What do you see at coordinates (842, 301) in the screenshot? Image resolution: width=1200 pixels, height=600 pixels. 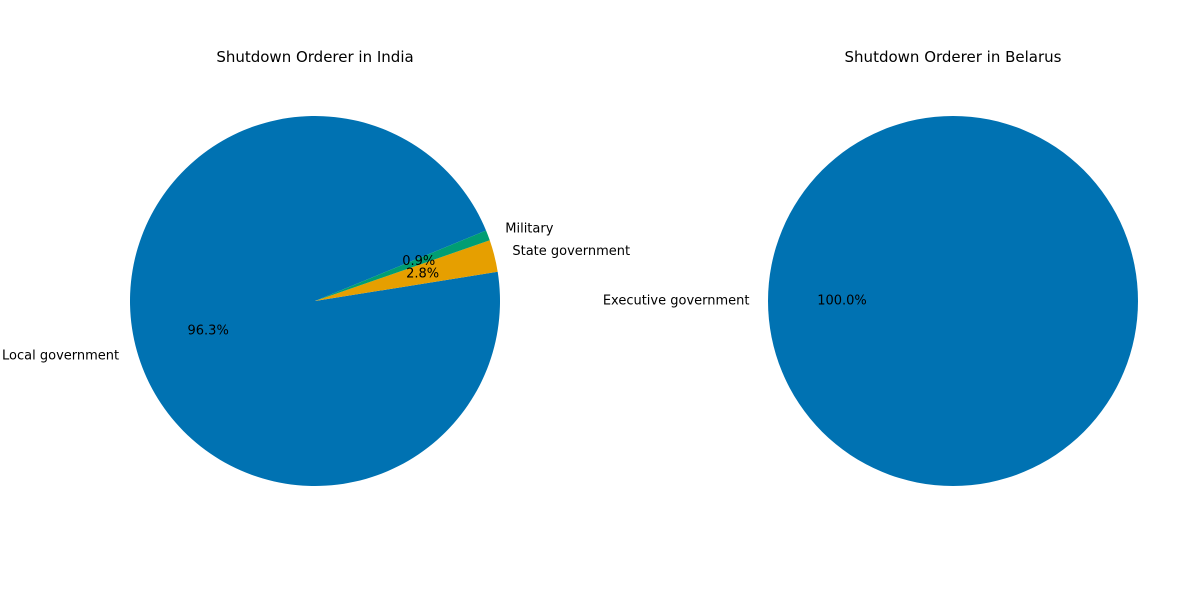 I see `belarus-pct-executive-government: 100.0%` at bounding box center [842, 301].